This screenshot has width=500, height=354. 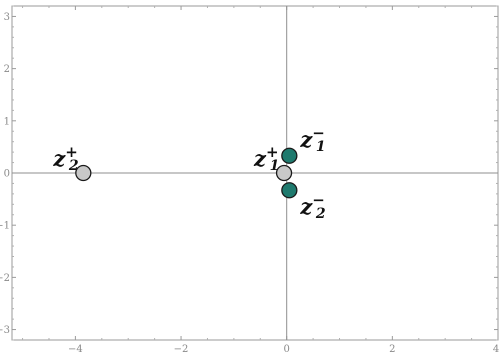 I want to click on x-tick-label: −4, so click(x=75, y=349).